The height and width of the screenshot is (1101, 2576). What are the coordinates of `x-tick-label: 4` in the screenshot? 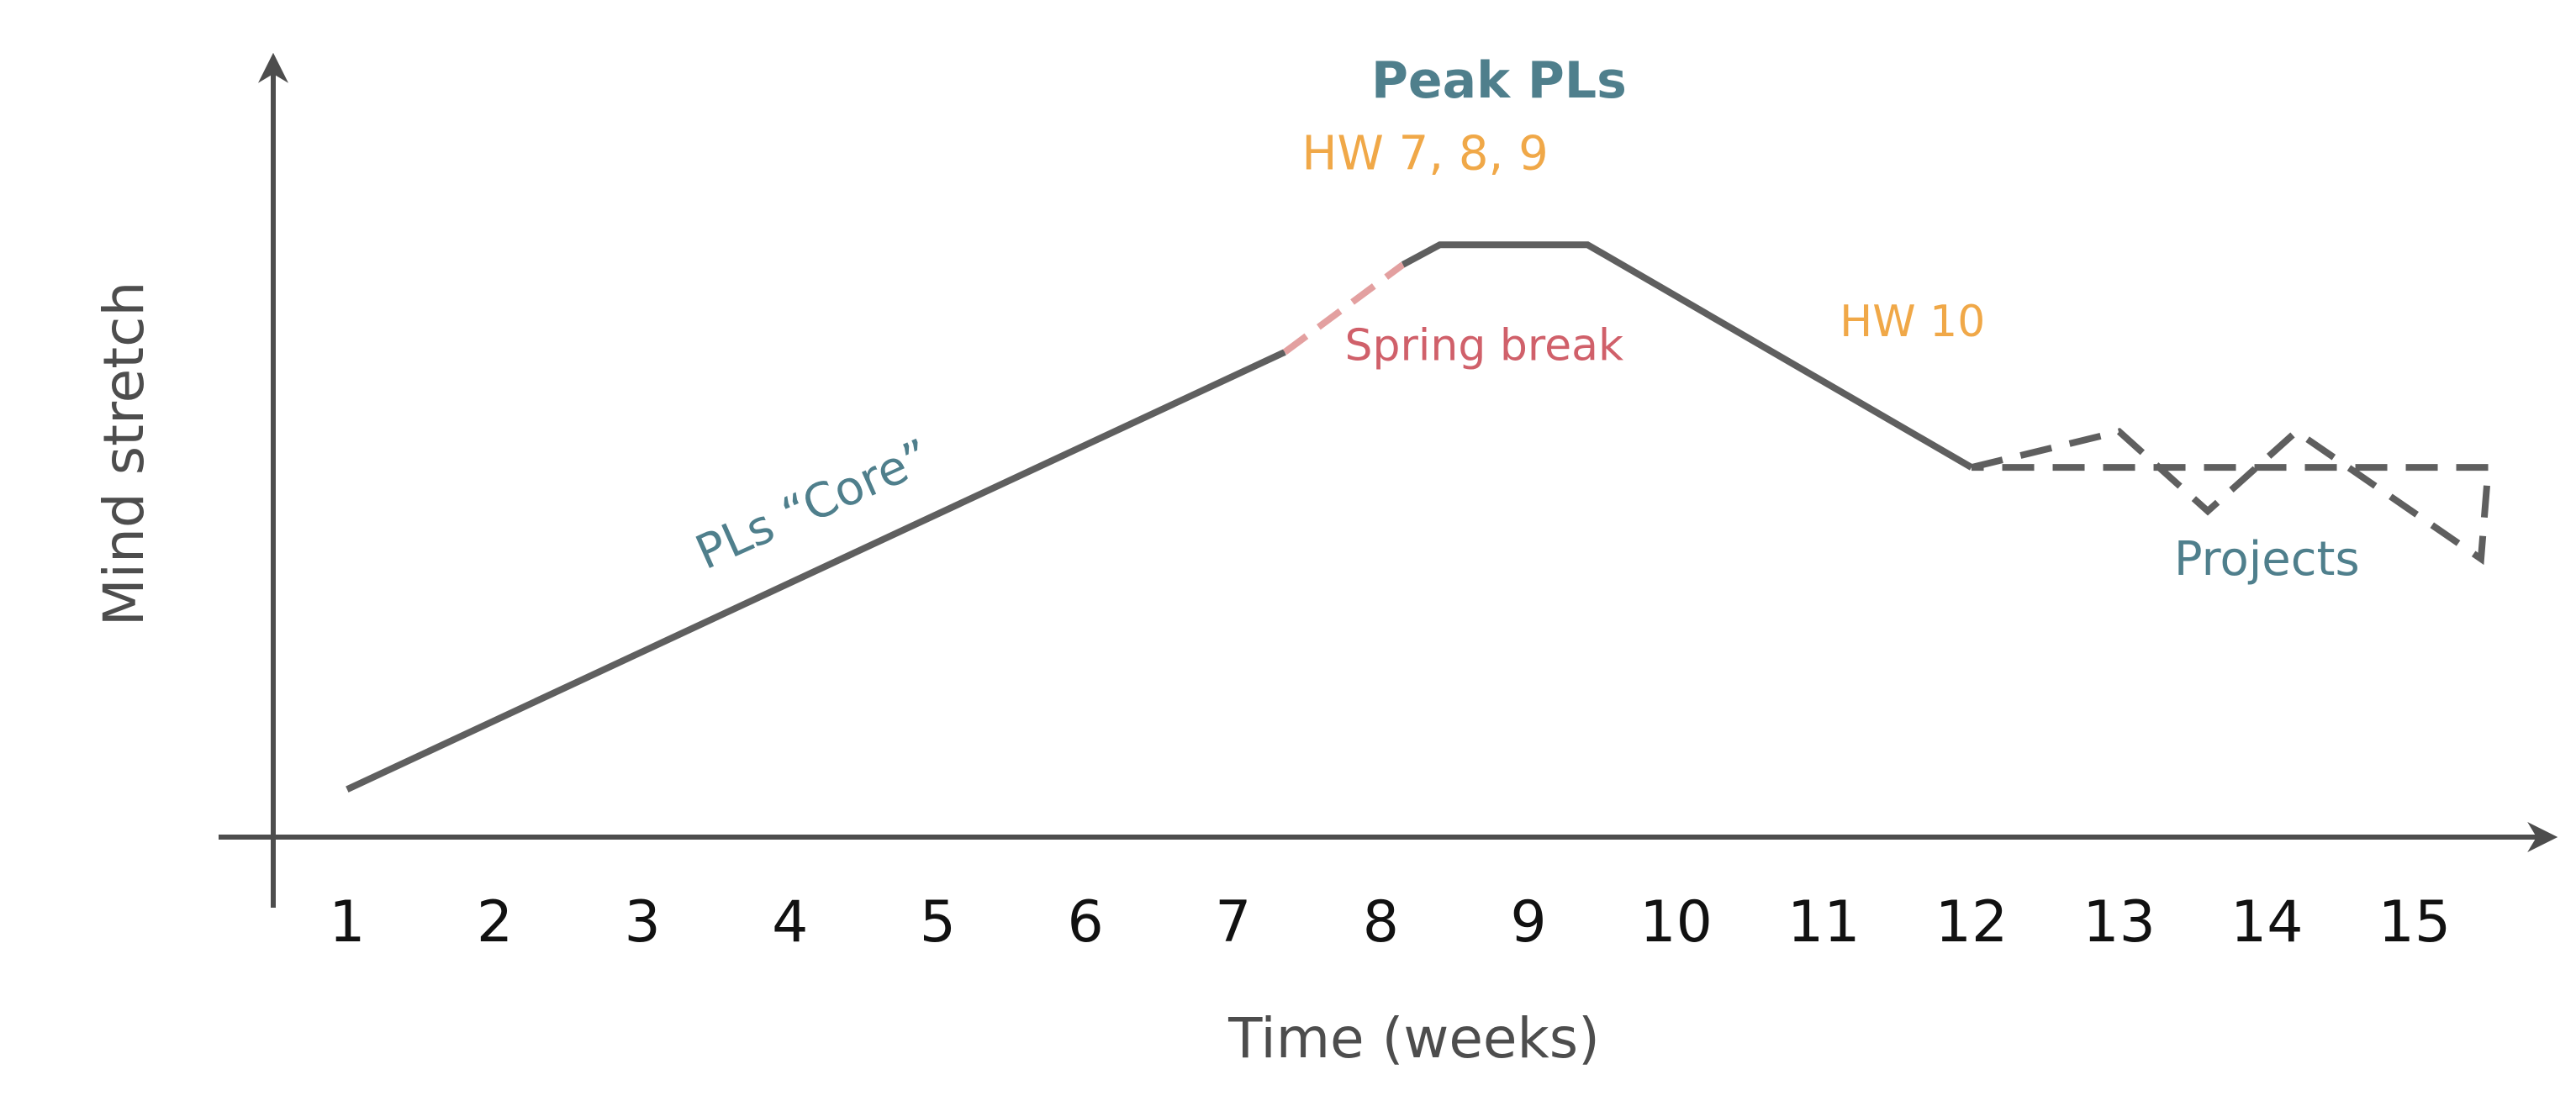 It's located at (790, 922).